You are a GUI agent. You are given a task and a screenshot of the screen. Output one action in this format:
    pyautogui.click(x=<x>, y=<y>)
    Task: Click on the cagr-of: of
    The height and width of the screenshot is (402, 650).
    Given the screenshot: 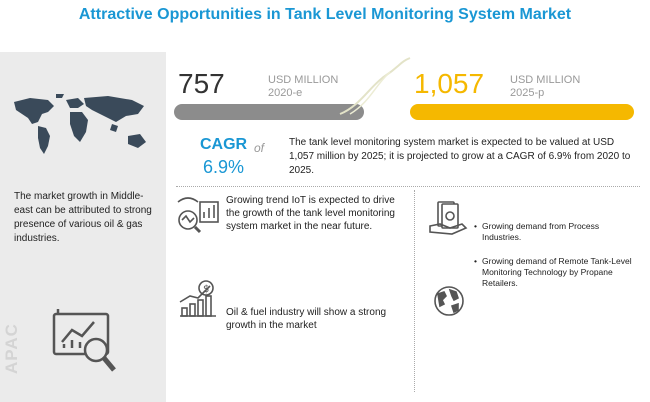 What is the action you would take?
    pyautogui.click(x=259, y=148)
    